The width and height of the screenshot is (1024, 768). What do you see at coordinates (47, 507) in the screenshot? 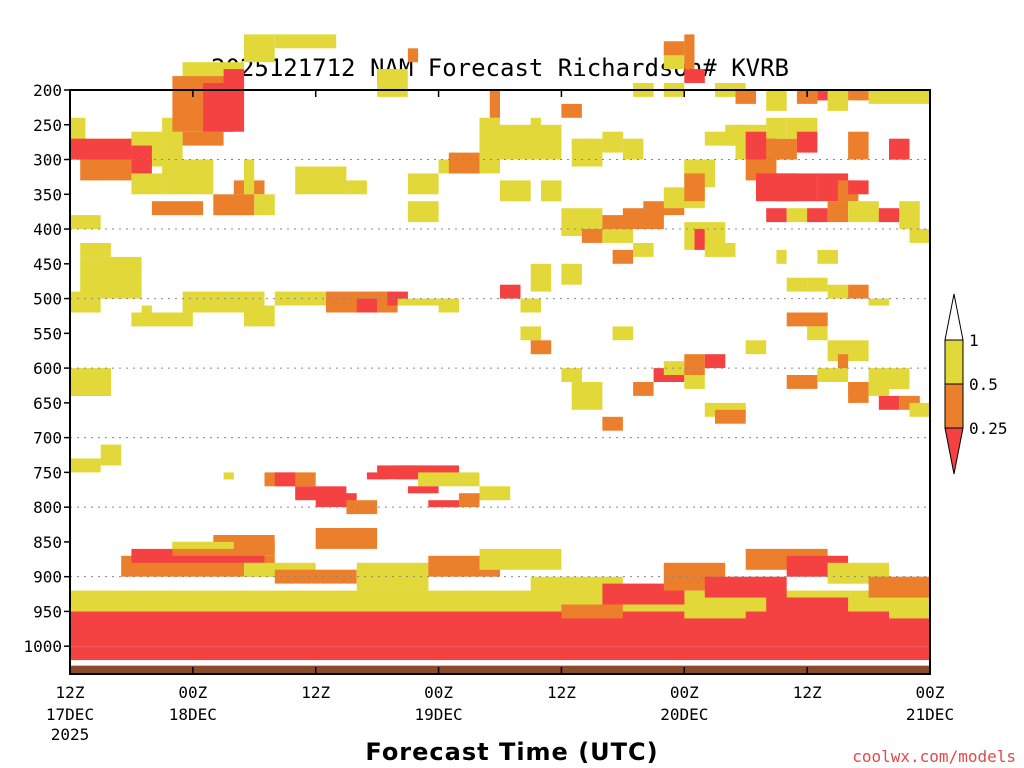
I see `y-tick-label: 800` at bounding box center [47, 507].